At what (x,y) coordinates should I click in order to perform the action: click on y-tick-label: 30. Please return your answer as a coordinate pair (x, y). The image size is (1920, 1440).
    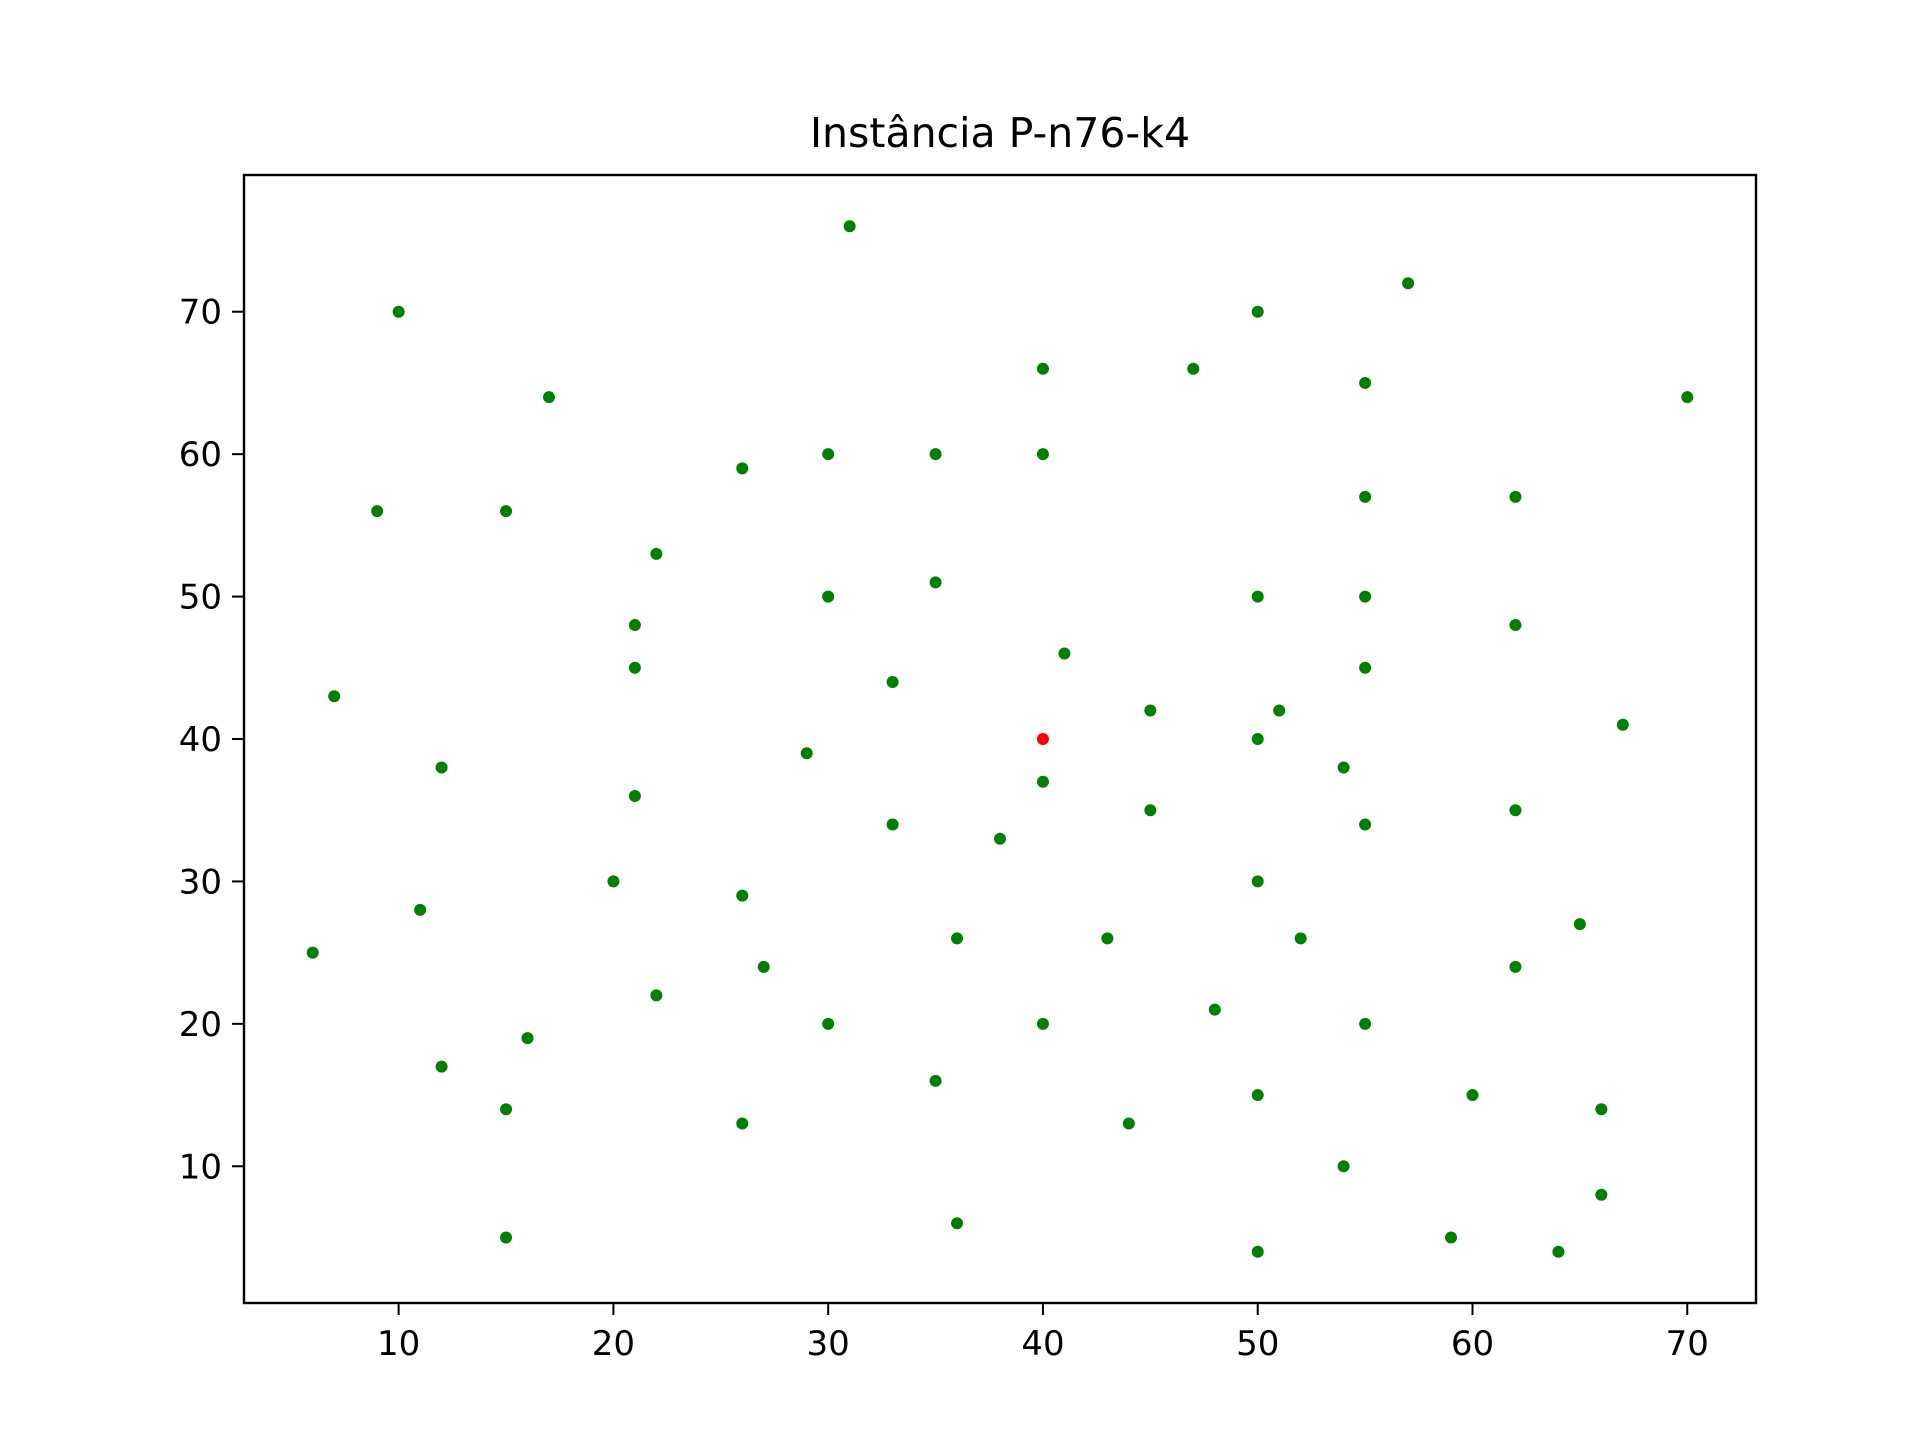
    Looking at the image, I should click on (200, 882).